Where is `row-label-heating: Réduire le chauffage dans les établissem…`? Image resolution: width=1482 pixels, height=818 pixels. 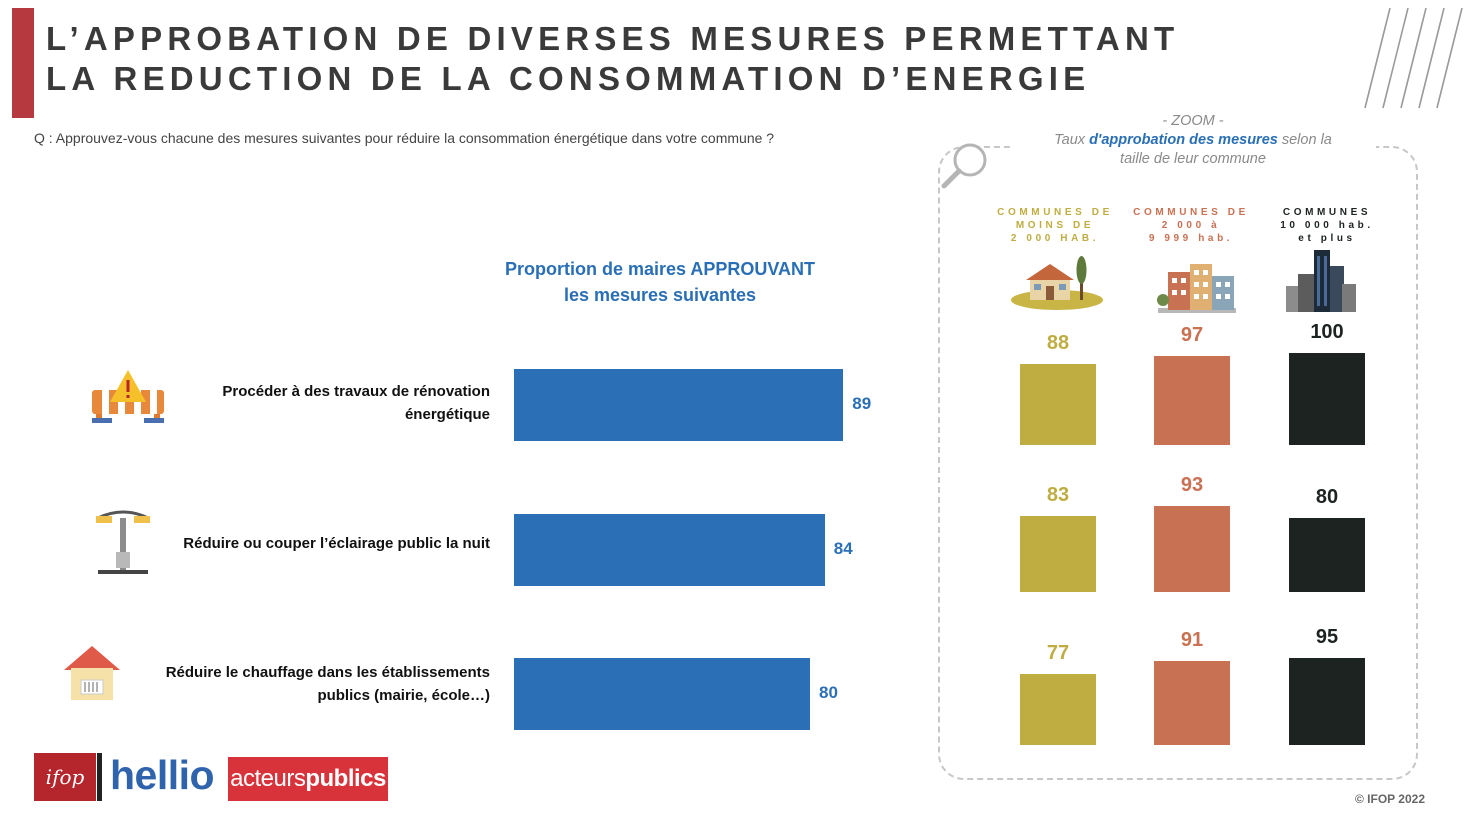
row-label-heating: Réduire le chauffage dans les établissem… is located at coordinates (290, 684).